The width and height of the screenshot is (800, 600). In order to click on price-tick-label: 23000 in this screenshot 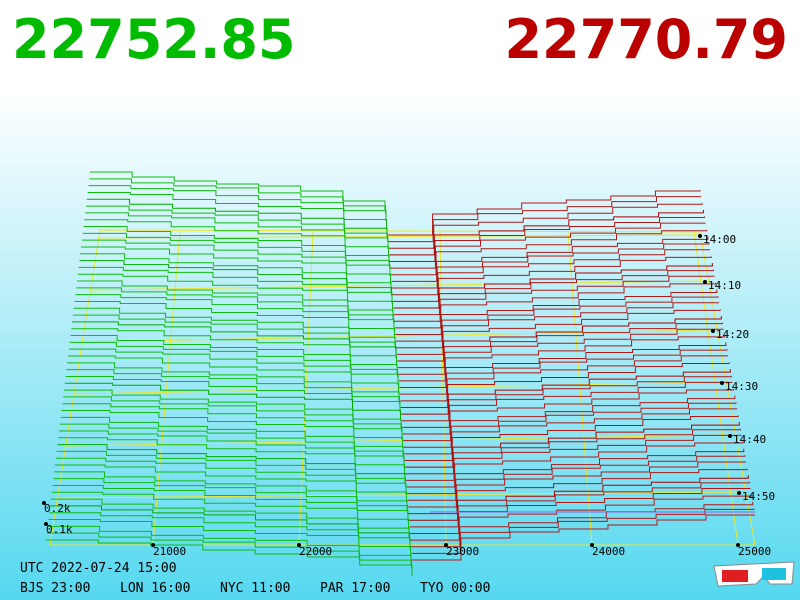, I will do `click(462, 551)`.